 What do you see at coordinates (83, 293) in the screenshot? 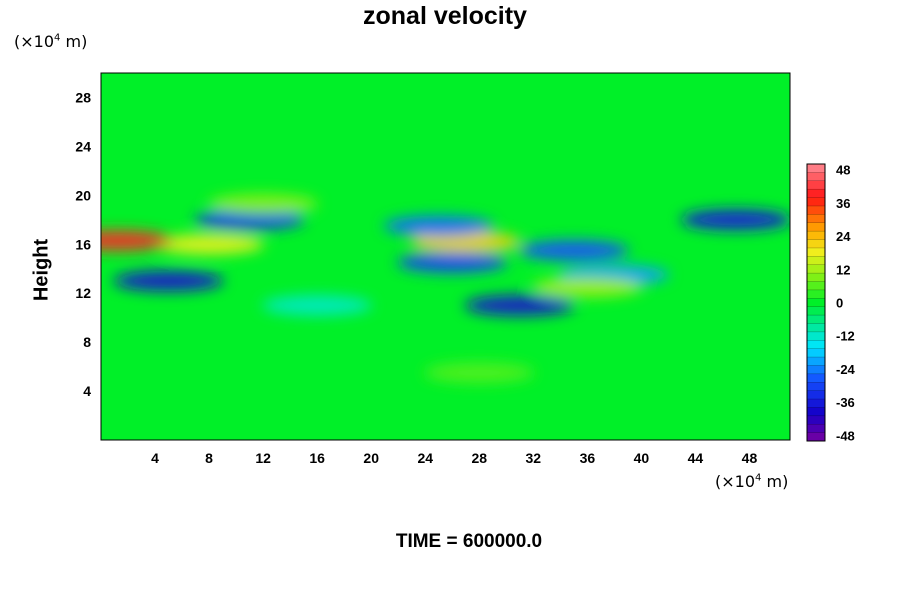
I see `y-tick-label: 12` at bounding box center [83, 293].